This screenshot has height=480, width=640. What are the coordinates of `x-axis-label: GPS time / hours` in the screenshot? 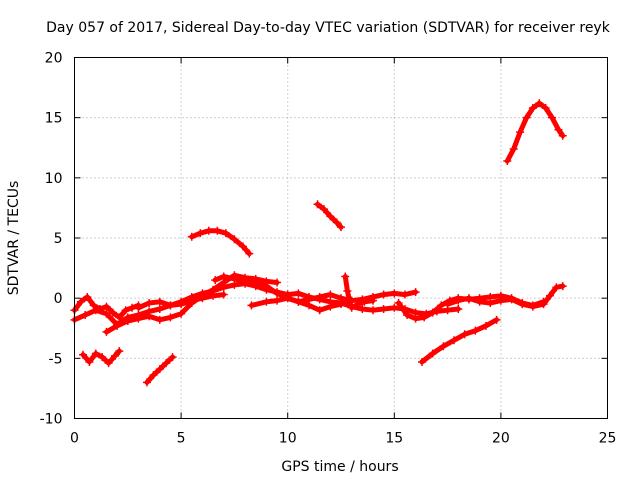 It's located at (339, 467).